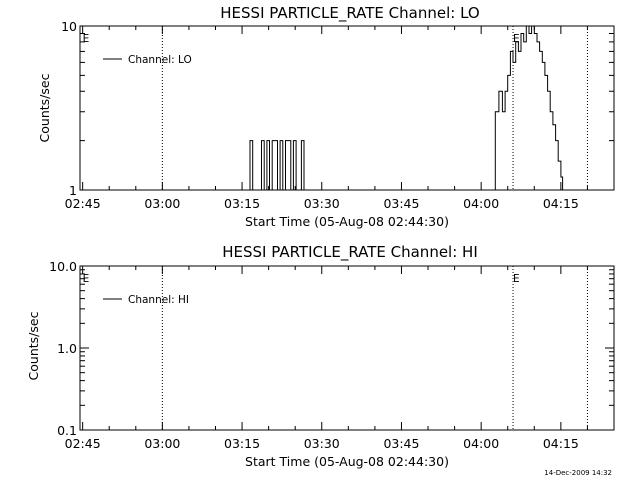  What do you see at coordinates (73, 190) in the screenshot?
I see `y-tick-label: 1` at bounding box center [73, 190].